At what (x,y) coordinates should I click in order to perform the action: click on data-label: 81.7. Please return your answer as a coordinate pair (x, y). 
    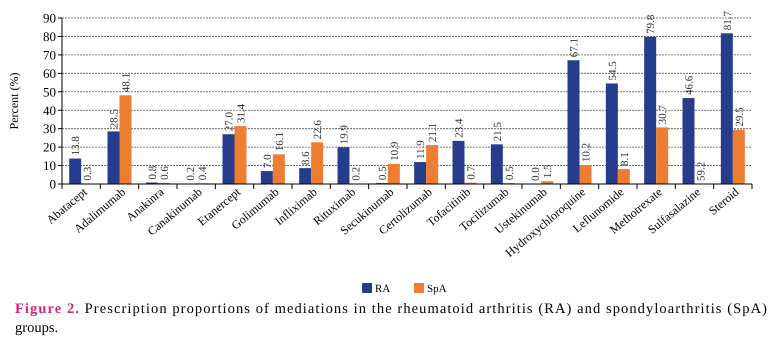
    Looking at the image, I should click on (728, 20).